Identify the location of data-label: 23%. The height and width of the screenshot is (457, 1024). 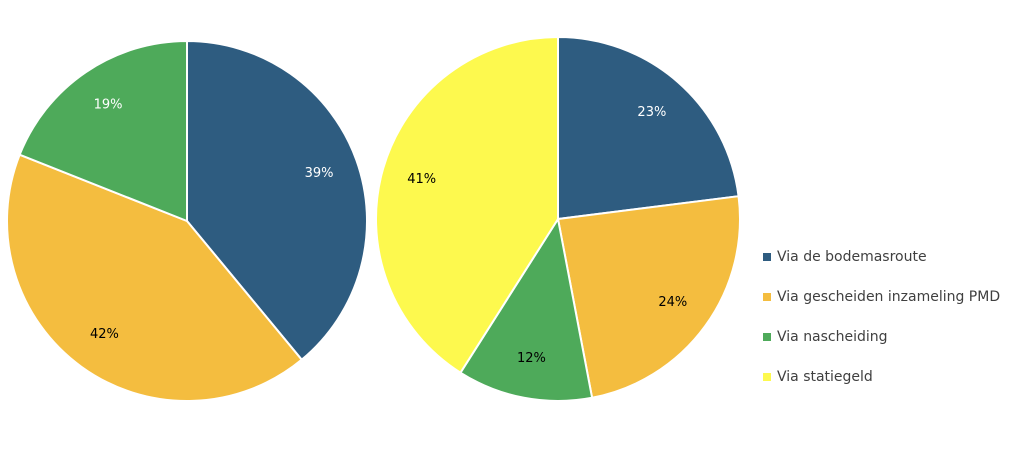
(651, 112).